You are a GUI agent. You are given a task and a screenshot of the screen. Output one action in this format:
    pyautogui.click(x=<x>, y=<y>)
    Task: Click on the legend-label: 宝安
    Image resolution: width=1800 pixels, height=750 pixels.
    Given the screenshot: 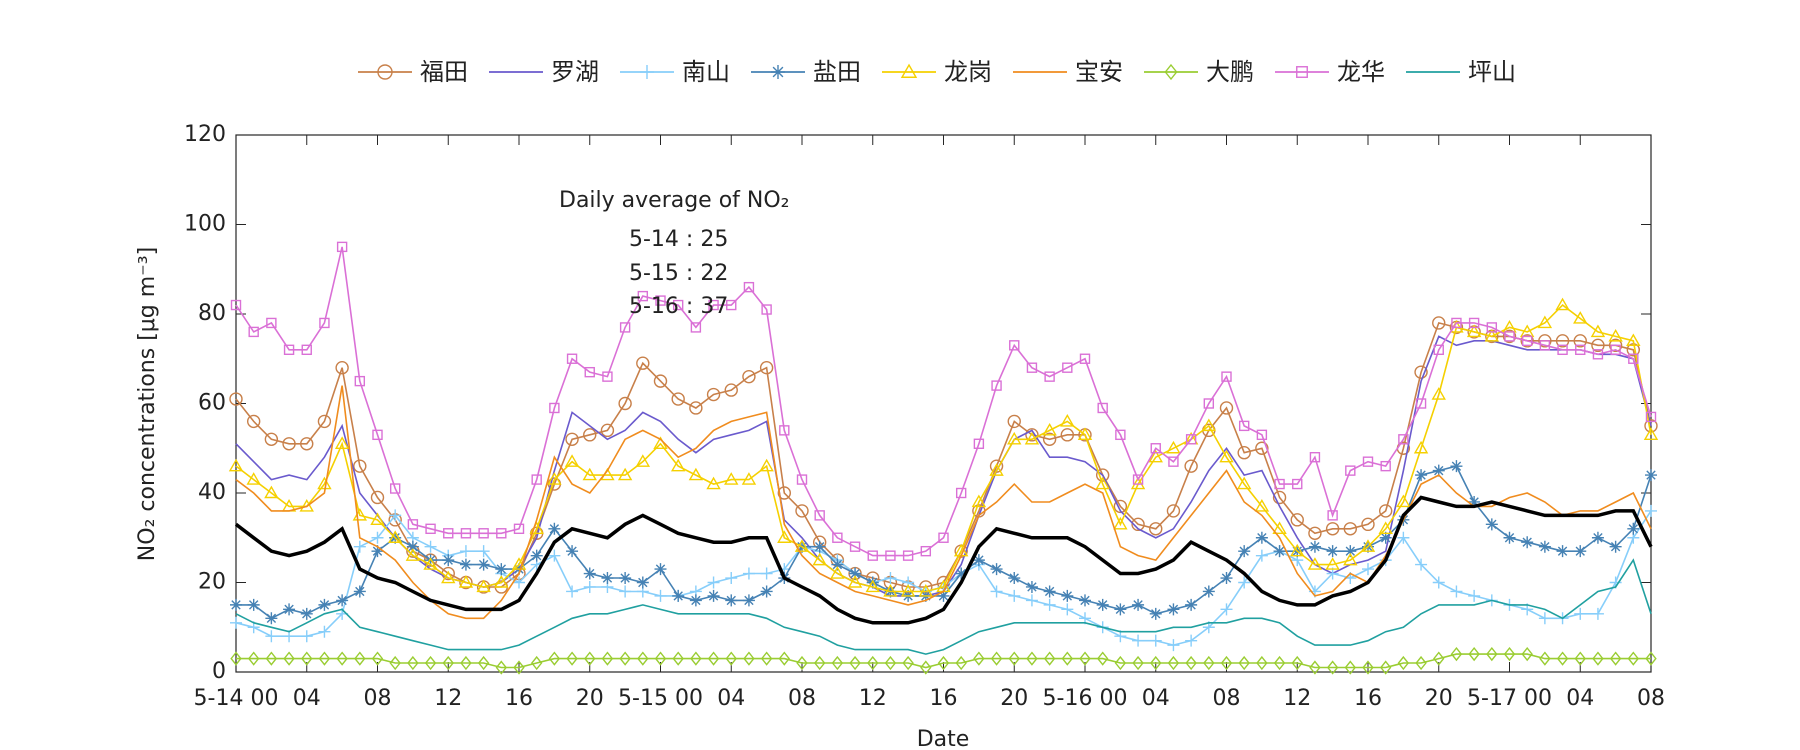 What is the action you would take?
    pyautogui.click(x=1099, y=72)
    